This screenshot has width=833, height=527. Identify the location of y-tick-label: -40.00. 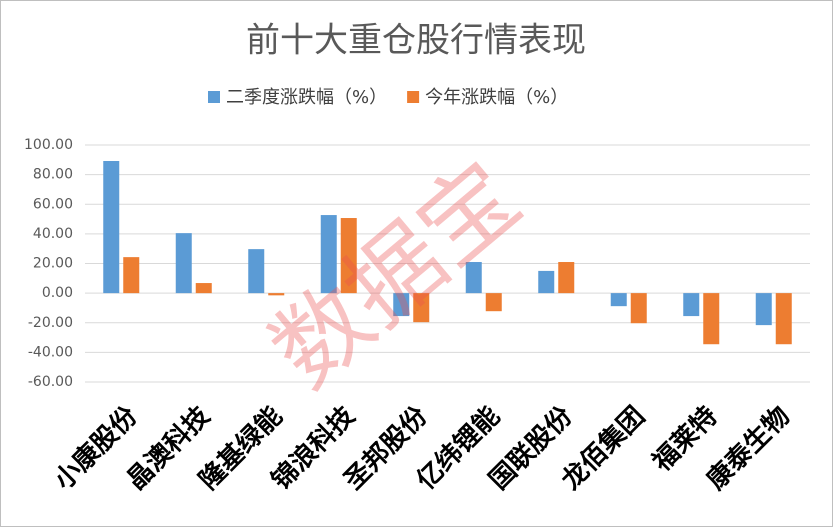
(50, 352).